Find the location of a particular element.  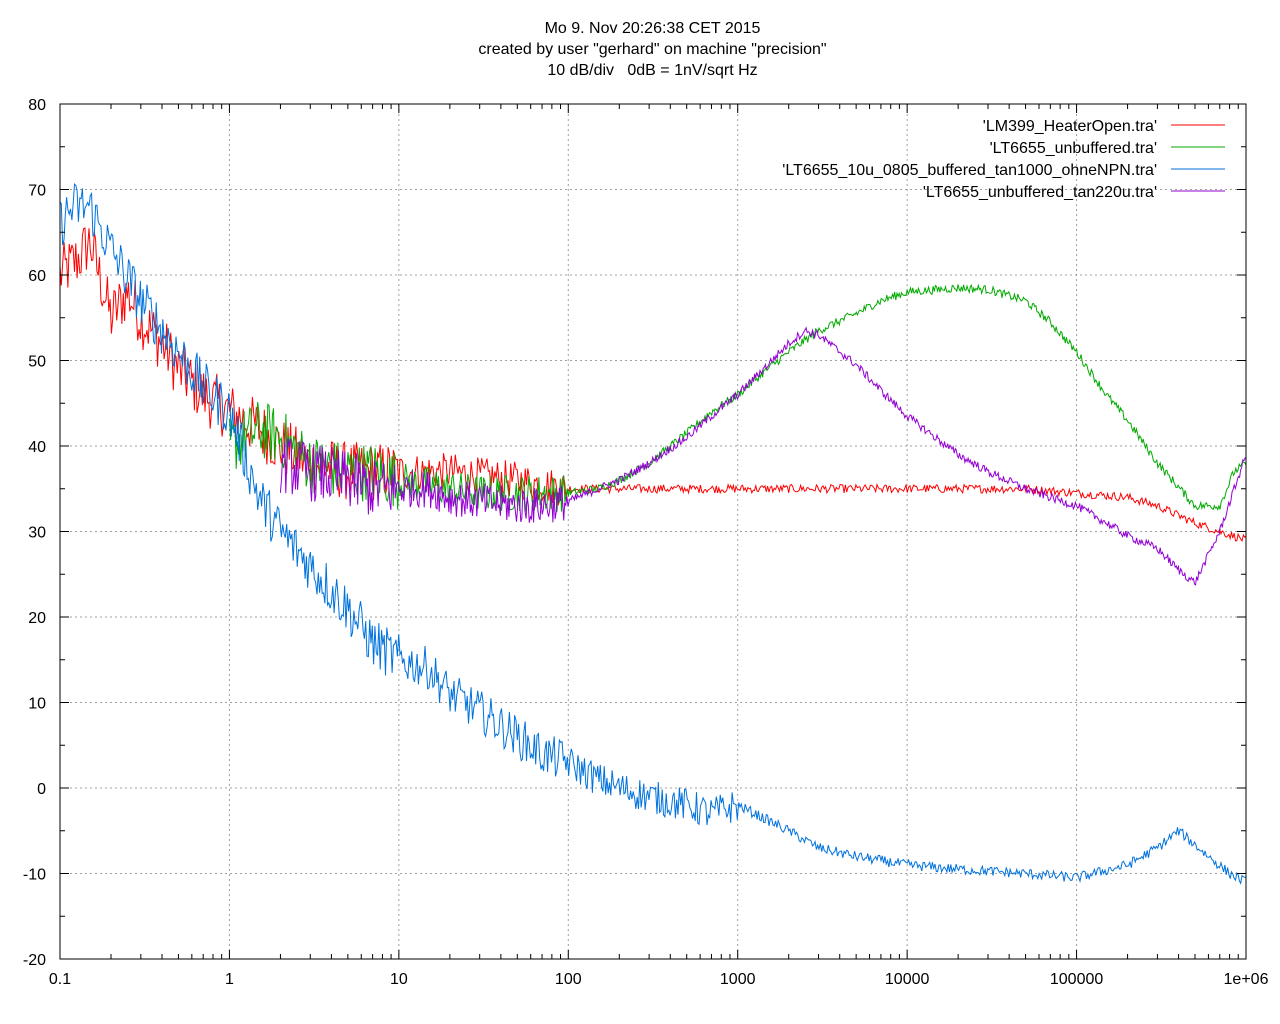

x-tick-label: 1 is located at coordinates (229, 979).